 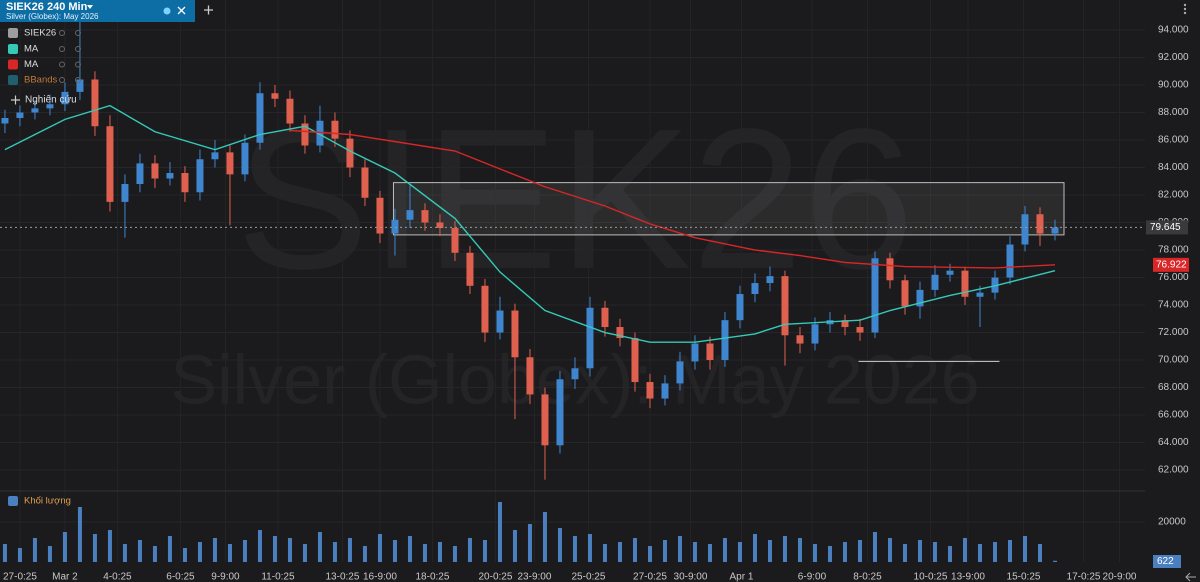 What do you see at coordinates (1173, 277) in the screenshot?
I see `y-tick-label: 76.000` at bounding box center [1173, 277].